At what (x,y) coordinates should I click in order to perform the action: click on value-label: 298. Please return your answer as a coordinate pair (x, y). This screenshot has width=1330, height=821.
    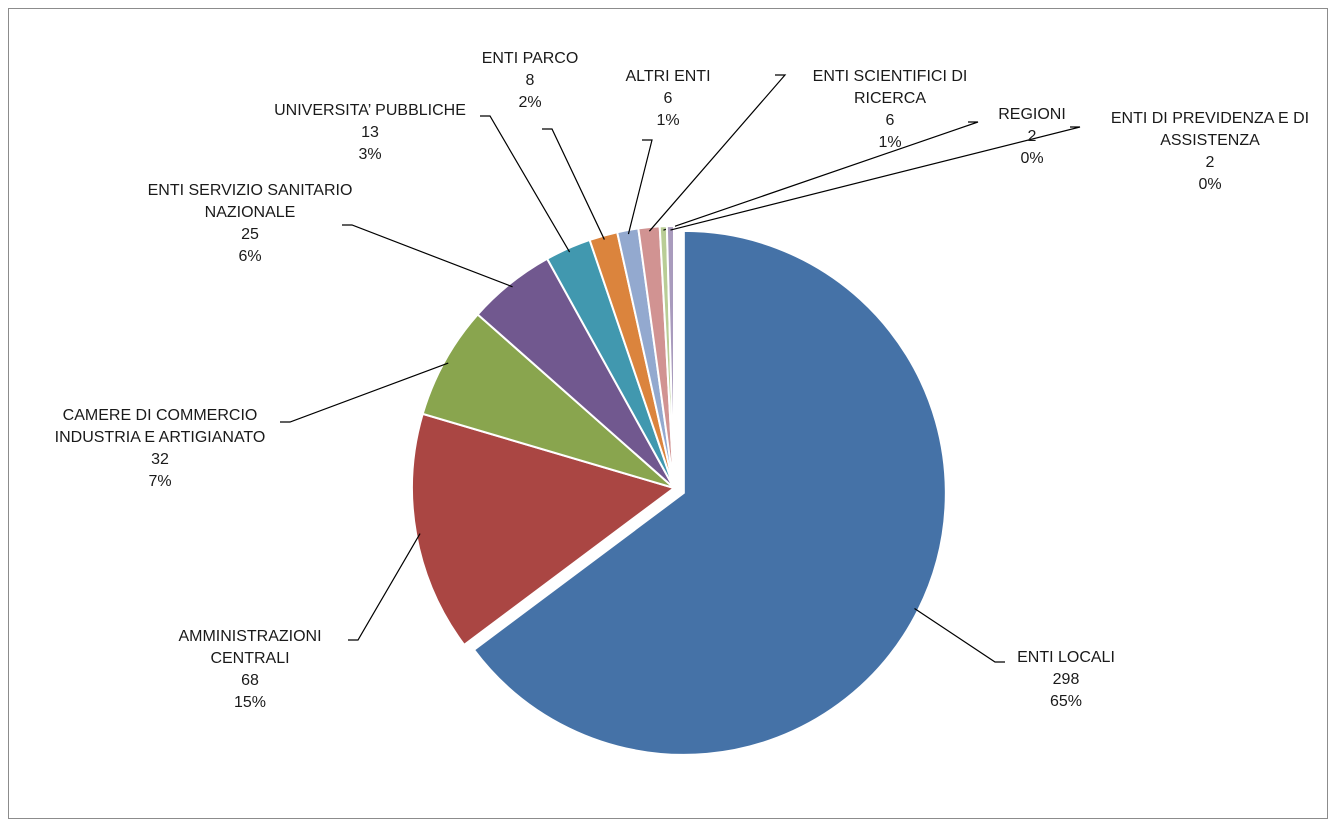
    Looking at the image, I should click on (1066, 679).